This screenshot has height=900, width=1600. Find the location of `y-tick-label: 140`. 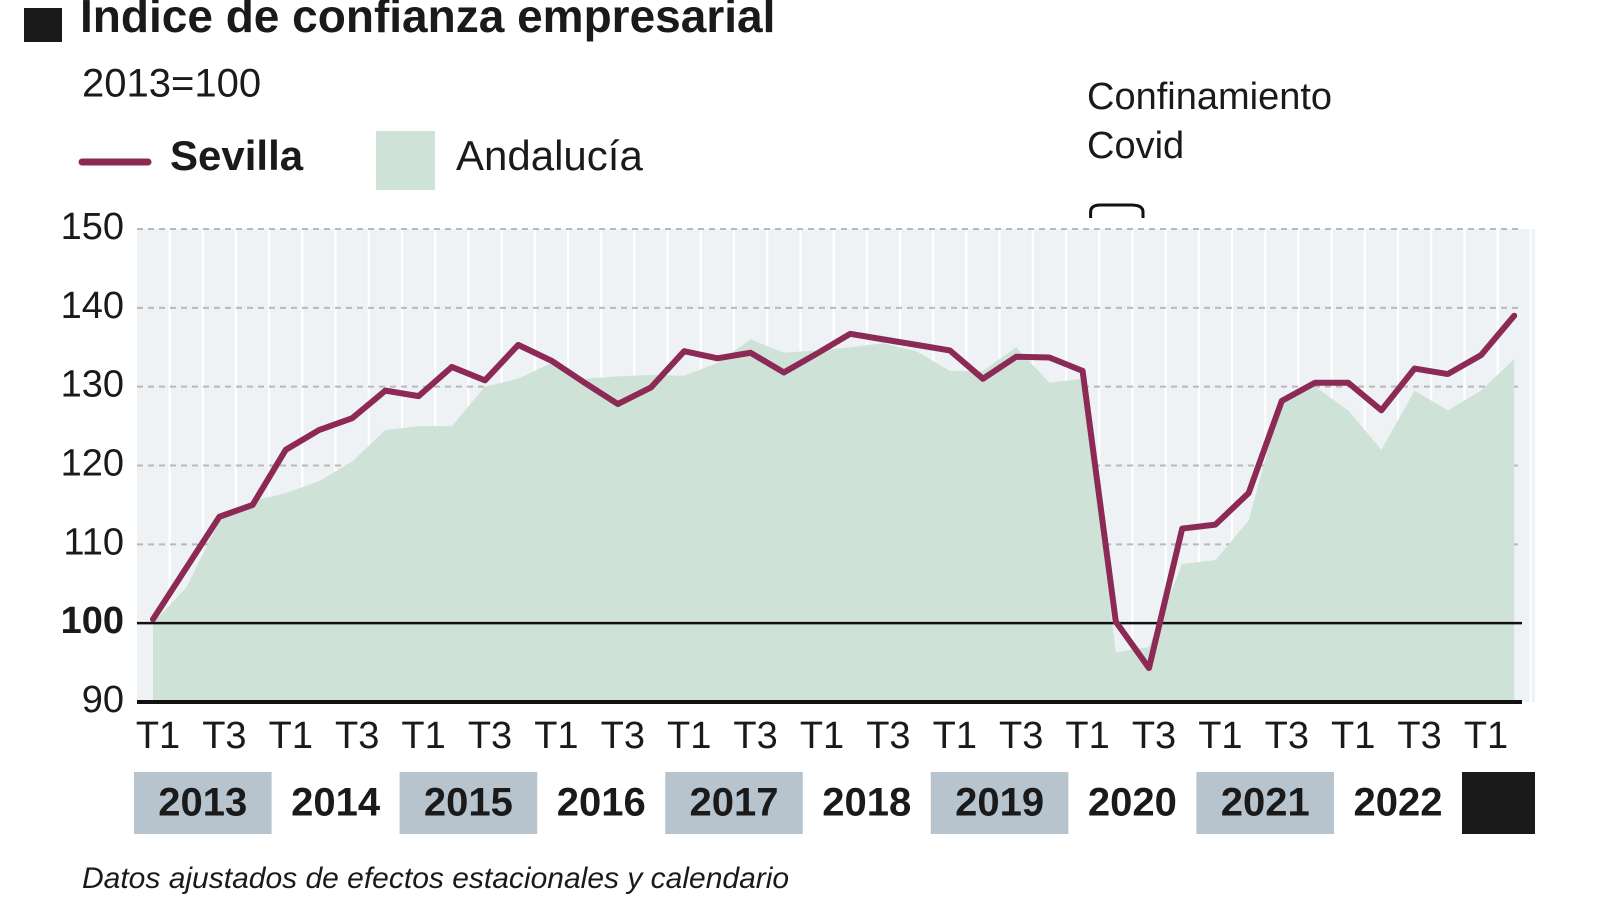

y-tick-label: 140 is located at coordinates (92, 306).